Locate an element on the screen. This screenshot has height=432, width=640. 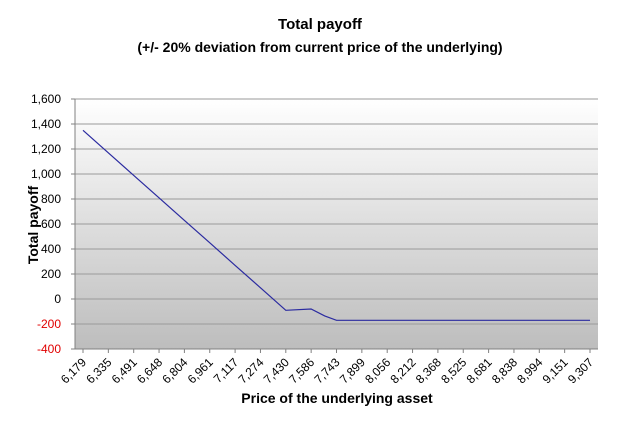
x-tick-label: 8,681 is located at coordinates (479, 370).